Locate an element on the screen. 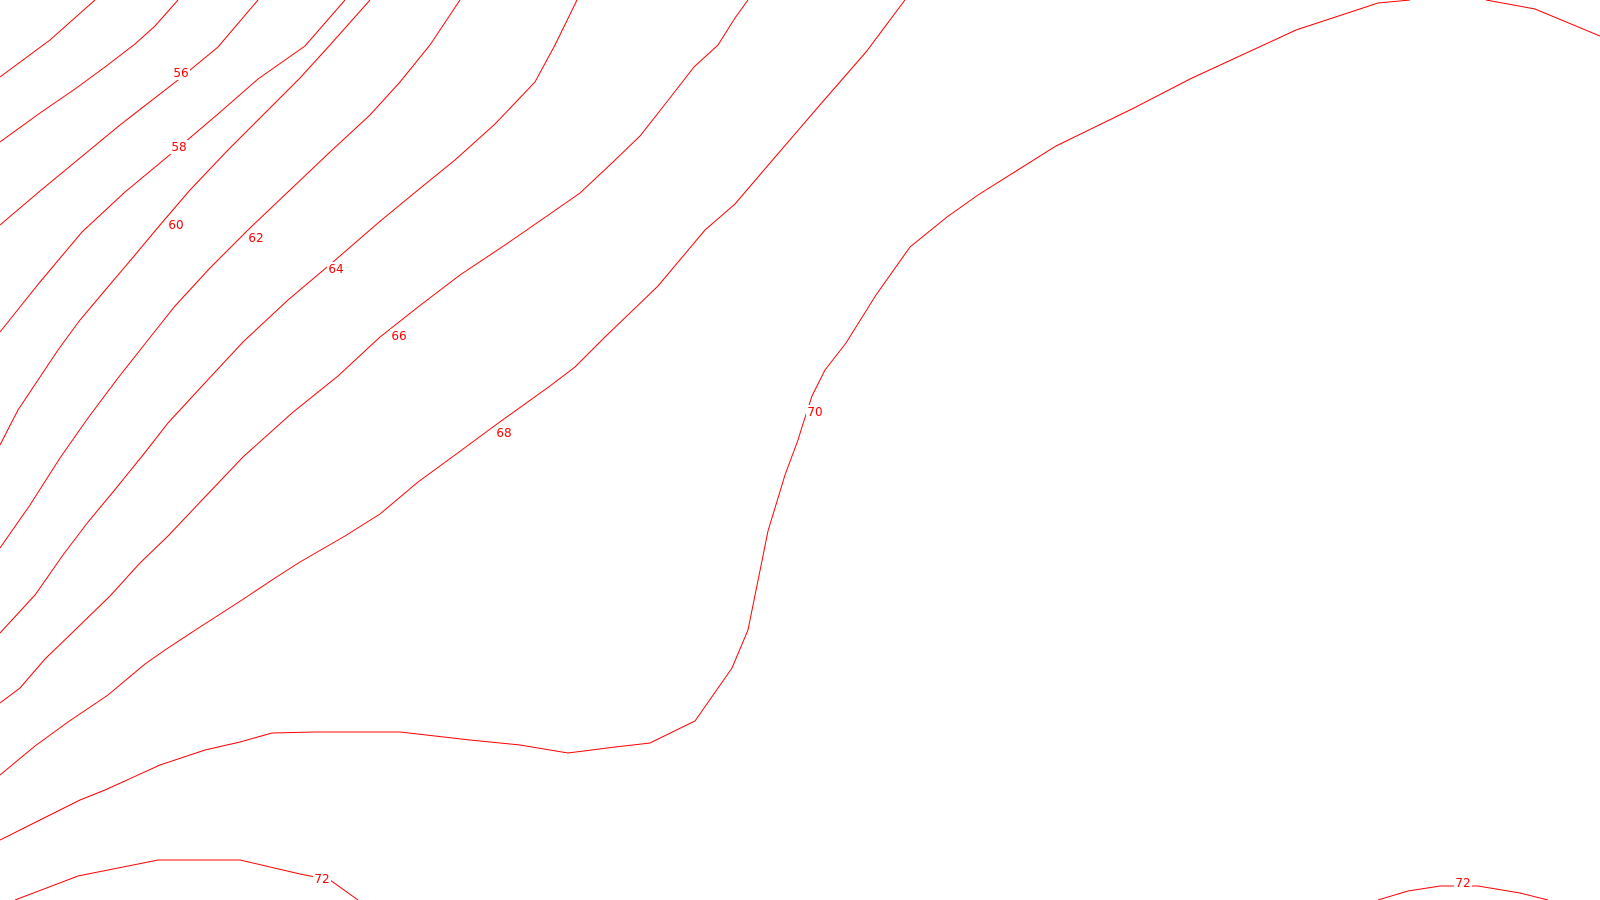 The height and width of the screenshot is (900, 1600). contour-label-text: 62 is located at coordinates (255, 238).